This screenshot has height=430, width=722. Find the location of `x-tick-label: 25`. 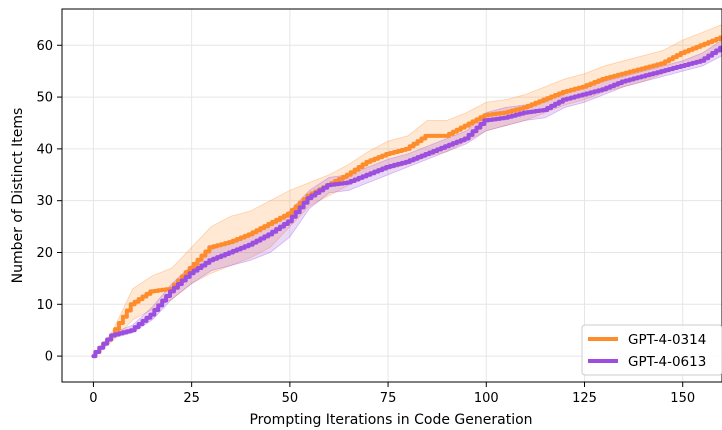

x-tick-label: 25 is located at coordinates (191, 398).